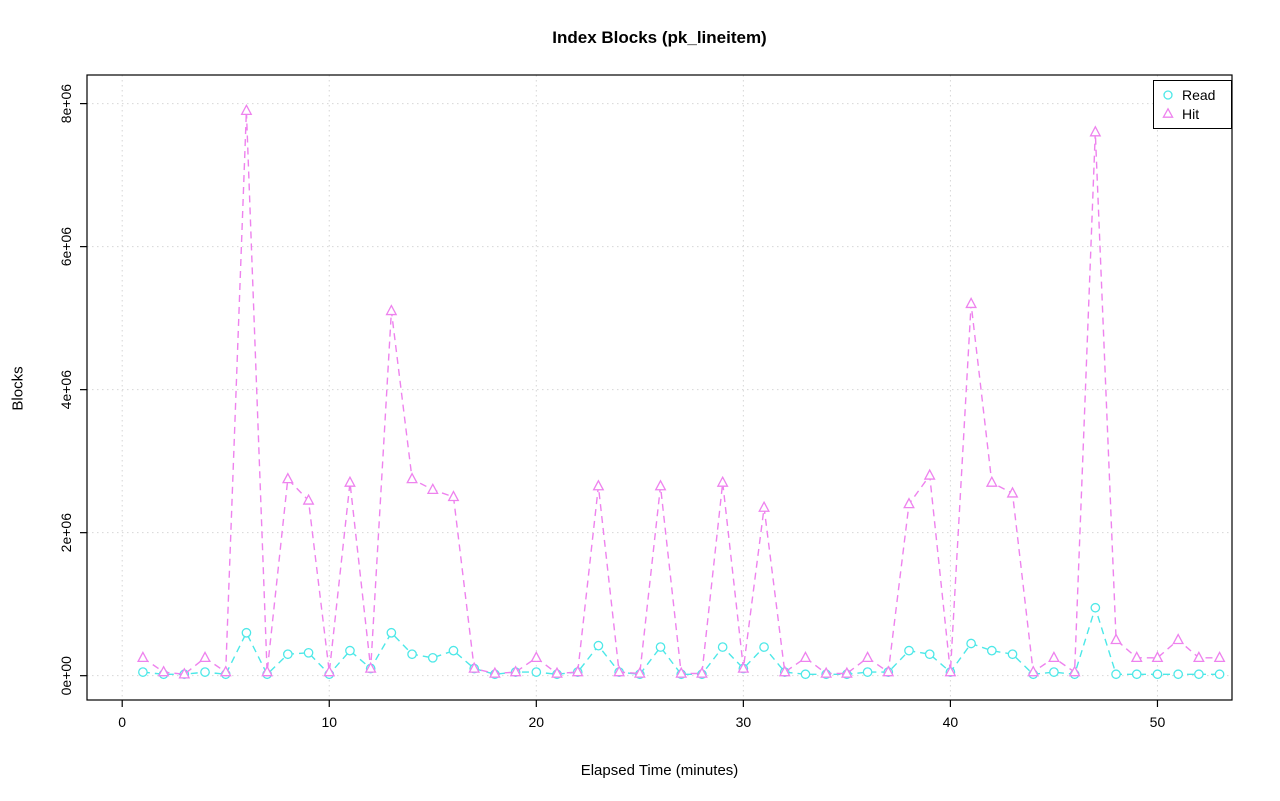 This screenshot has height=801, width=1280. What do you see at coordinates (66, 533) in the screenshot?
I see `y-tick-label: 2e+06` at bounding box center [66, 533].